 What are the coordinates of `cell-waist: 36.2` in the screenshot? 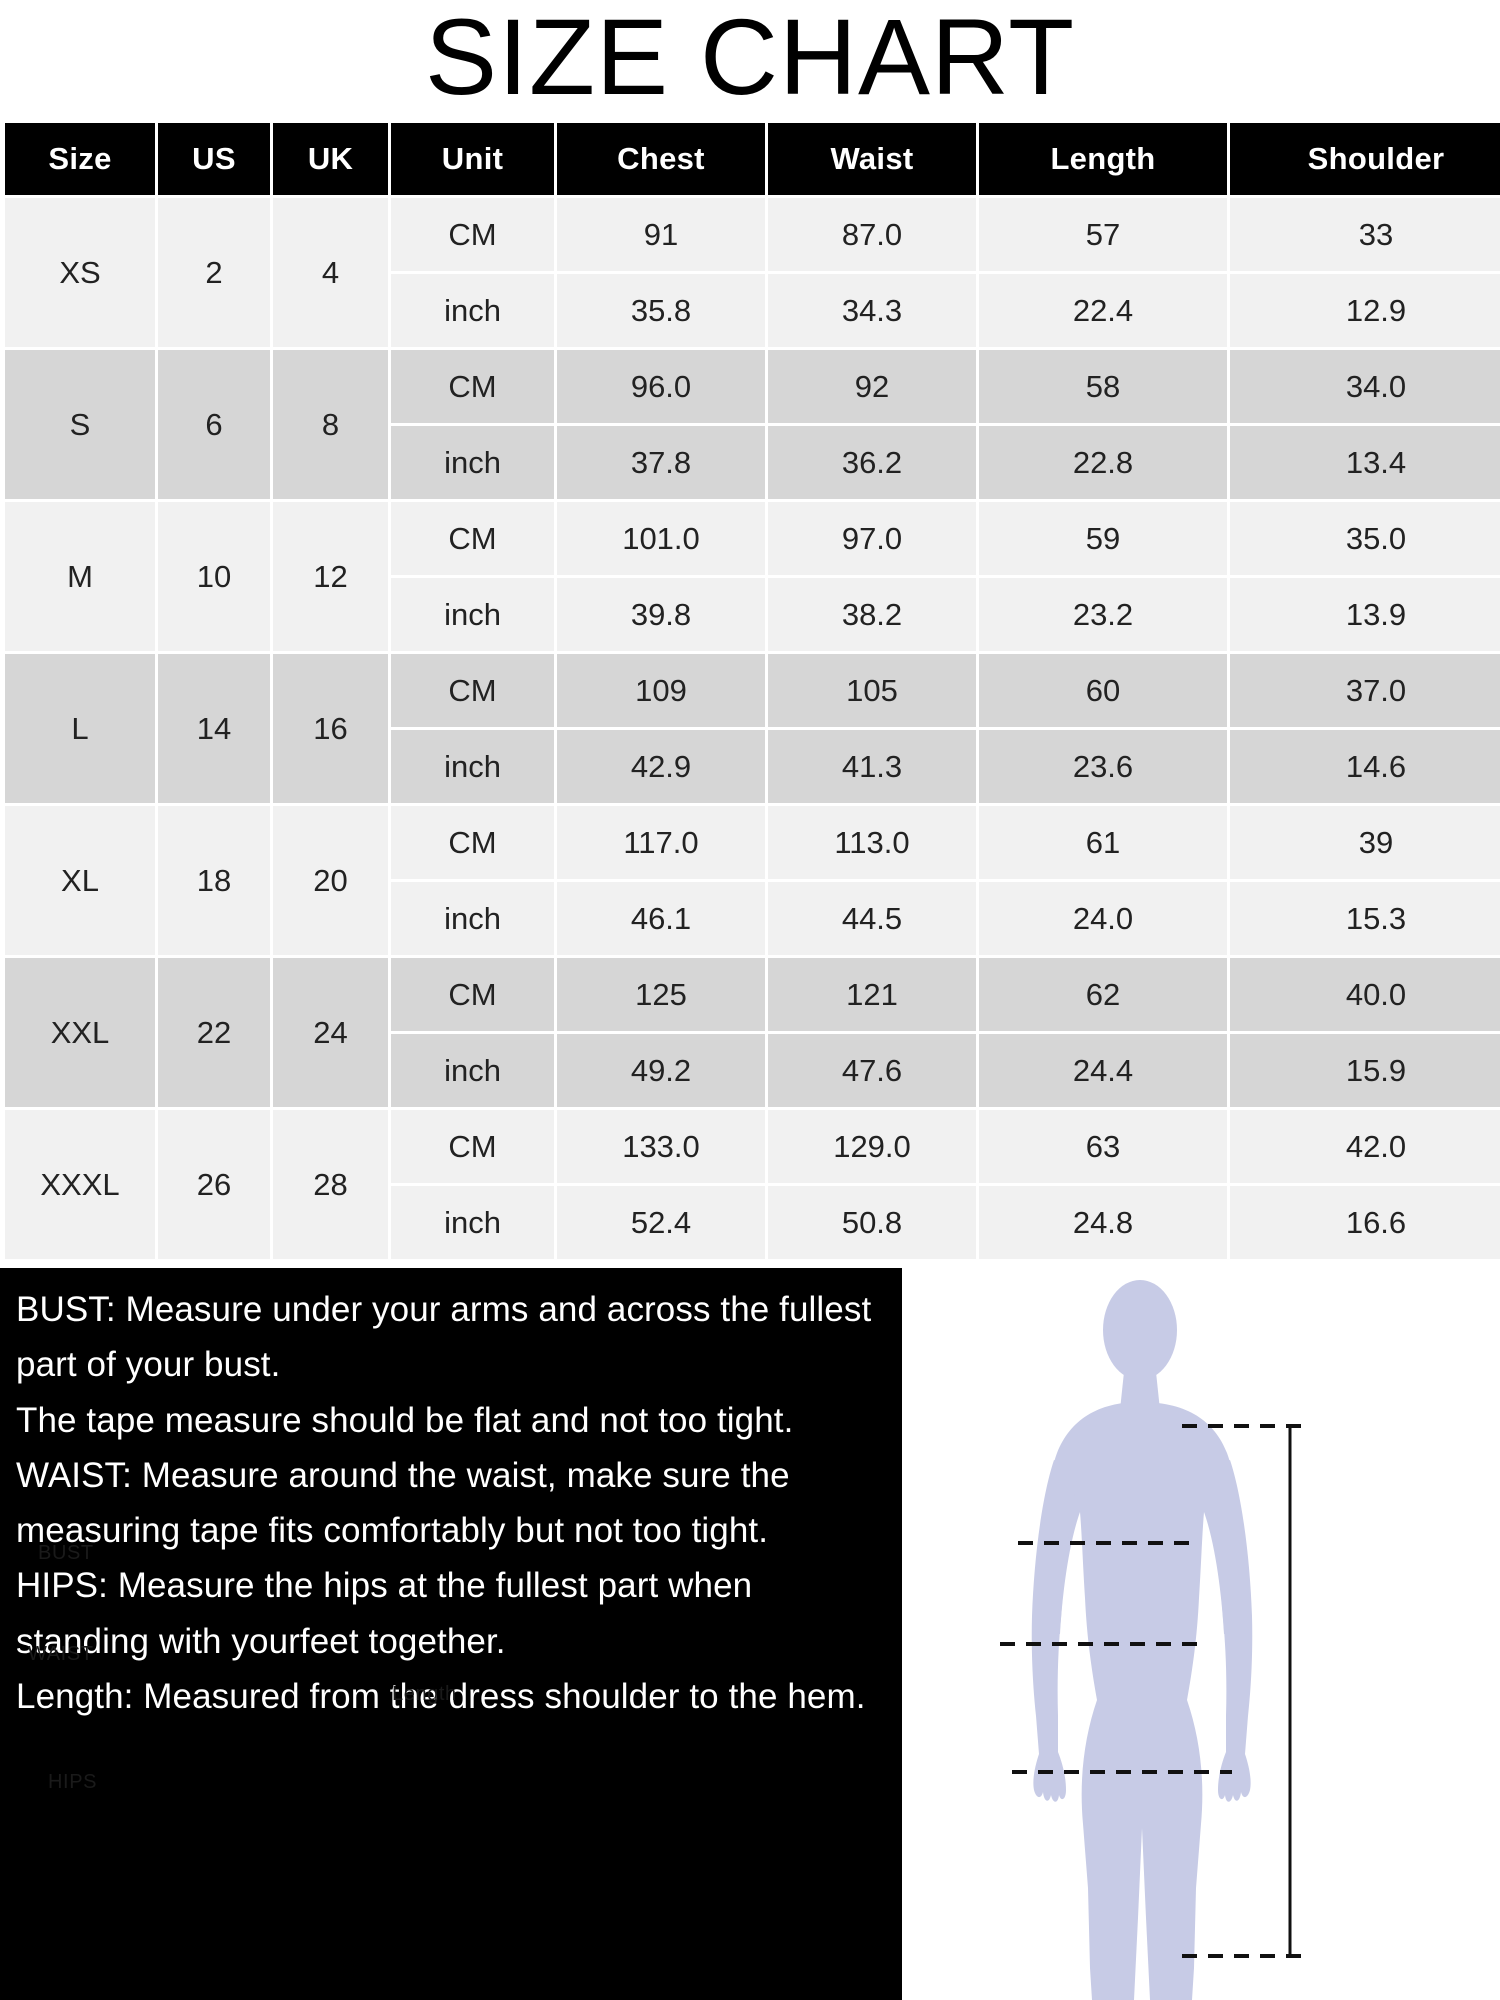 It's located at (872, 463).